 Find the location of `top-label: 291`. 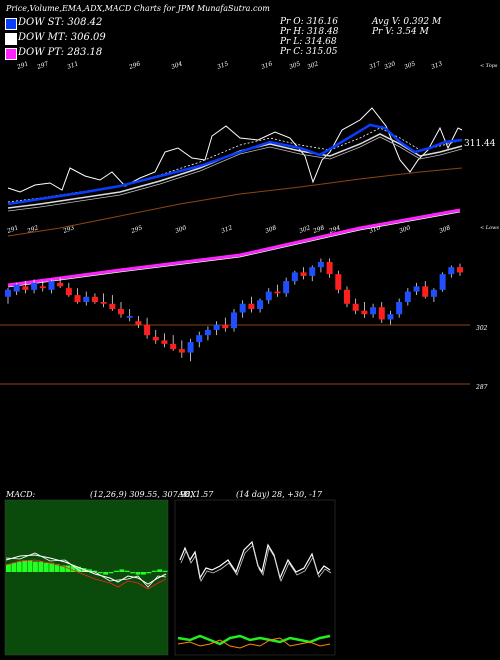

top-label: 291 is located at coordinates (22, 65).